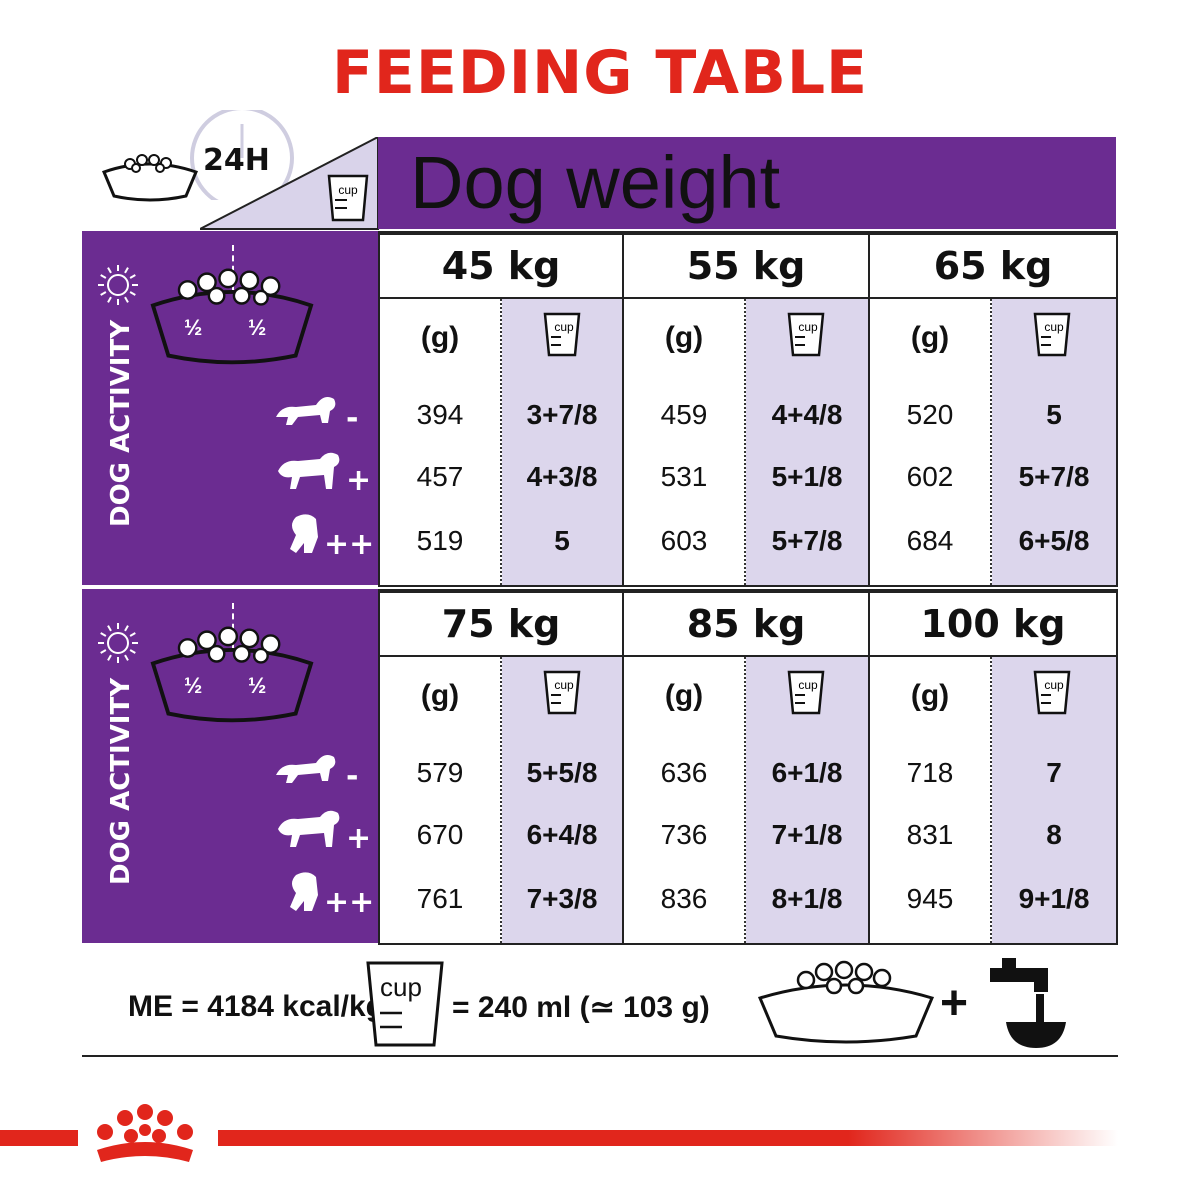 This screenshot has height=1200, width=1200. What do you see at coordinates (930, 898) in the screenshot?
I see `grams-value: 945` at bounding box center [930, 898].